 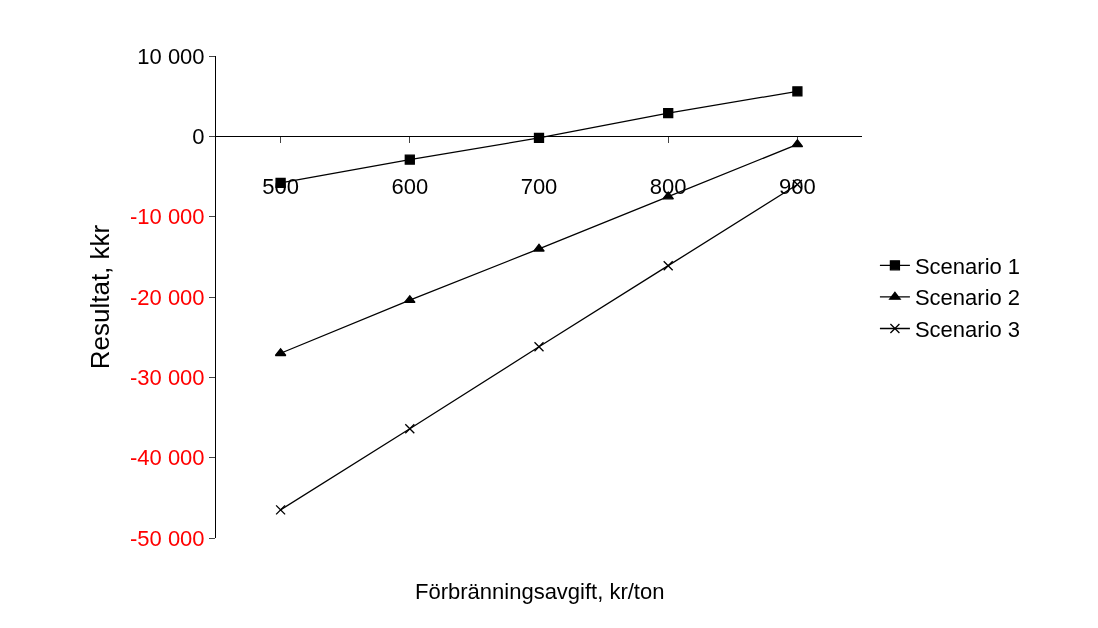 What do you see at coordinates (539, 186) in the screenshot?
I see `x-tick-label: 700` at bounding box center [539, 186].